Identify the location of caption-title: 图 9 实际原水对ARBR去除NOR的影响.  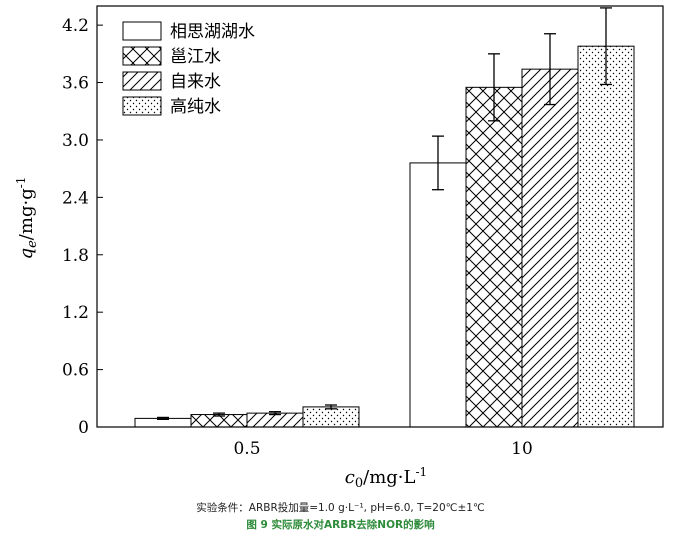
(340, 524).